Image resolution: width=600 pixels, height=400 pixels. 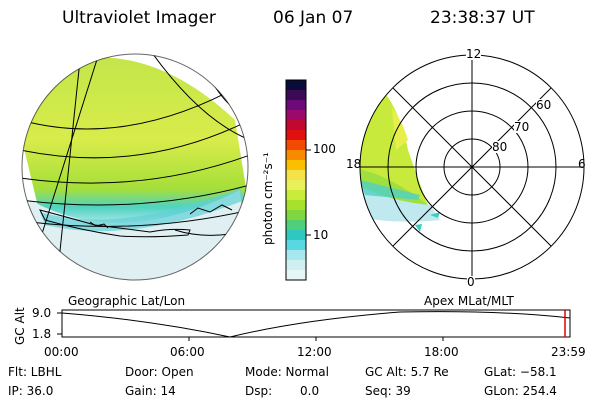 What do you see at coordinates (313, 18) in the screenshot?
I see `image-date: 06 Jan 07` at bounding box center [313, 18].